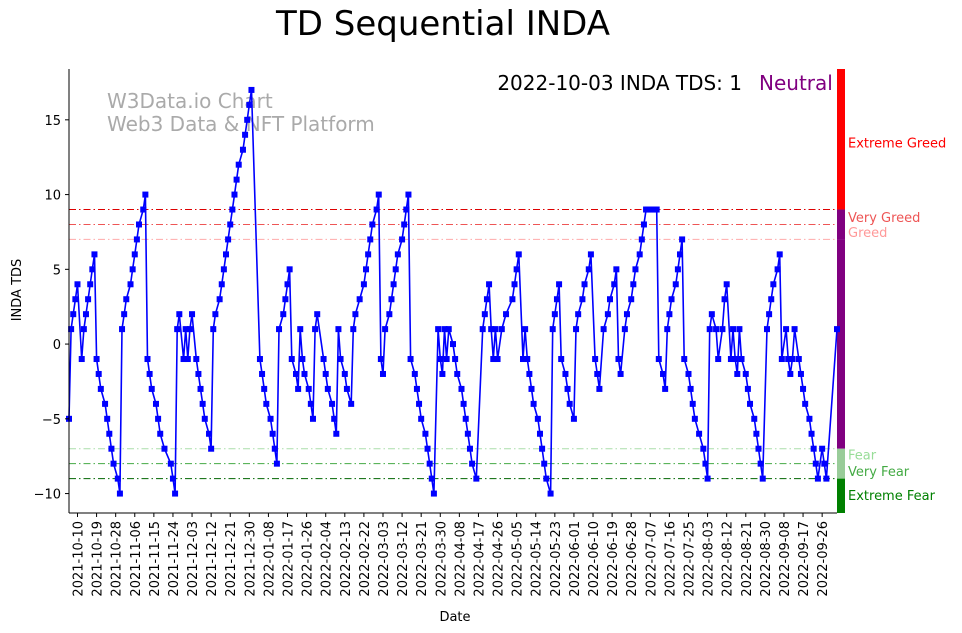 Image resolution: width=962 pixels, height=633 pixels. I want to click on x-tick-label: 2022-04-26, so click(499, 559).